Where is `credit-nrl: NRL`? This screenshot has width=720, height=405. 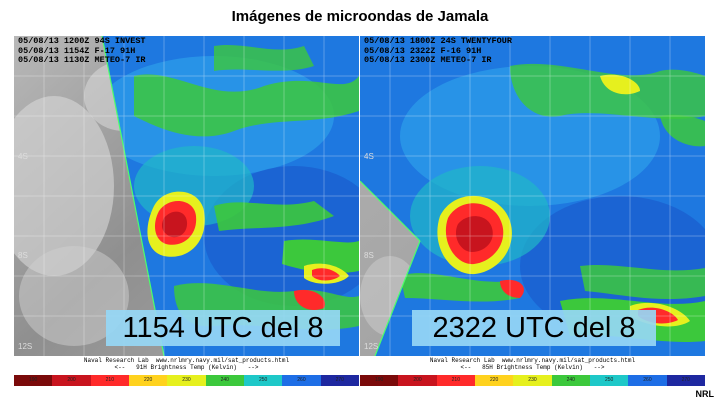 credit-nrl: NRL is located at coordinates (705, 394).